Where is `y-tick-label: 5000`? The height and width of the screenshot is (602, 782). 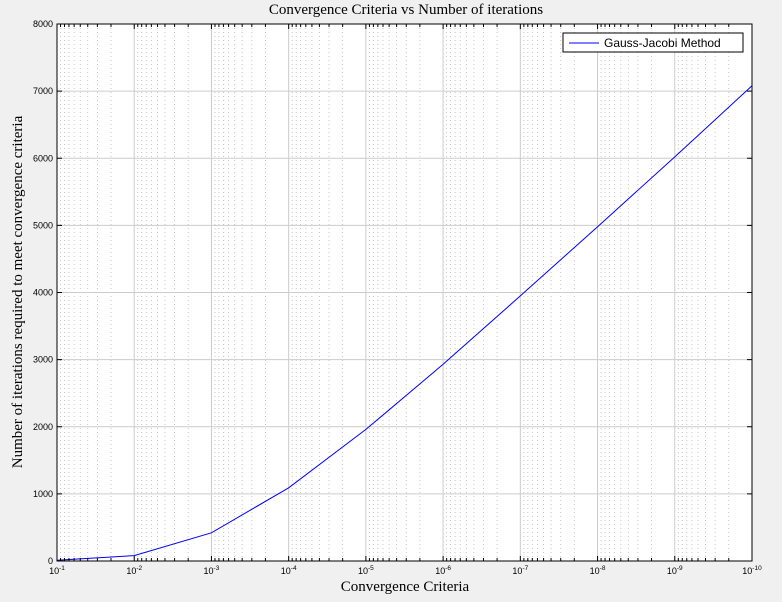 y-tick-label: 5000 is located at coordinates (43, 225).